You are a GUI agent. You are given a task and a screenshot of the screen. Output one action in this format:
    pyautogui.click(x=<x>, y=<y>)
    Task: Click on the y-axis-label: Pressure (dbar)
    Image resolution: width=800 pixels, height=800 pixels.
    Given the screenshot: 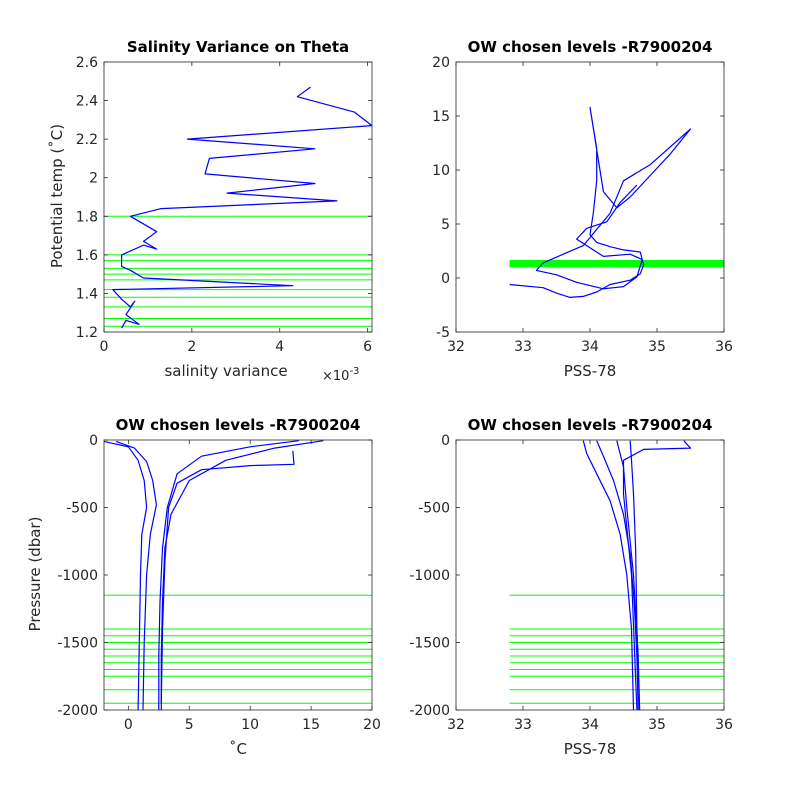 What is the action you would take?
    pyautogui.click(x=35, y=574)
    